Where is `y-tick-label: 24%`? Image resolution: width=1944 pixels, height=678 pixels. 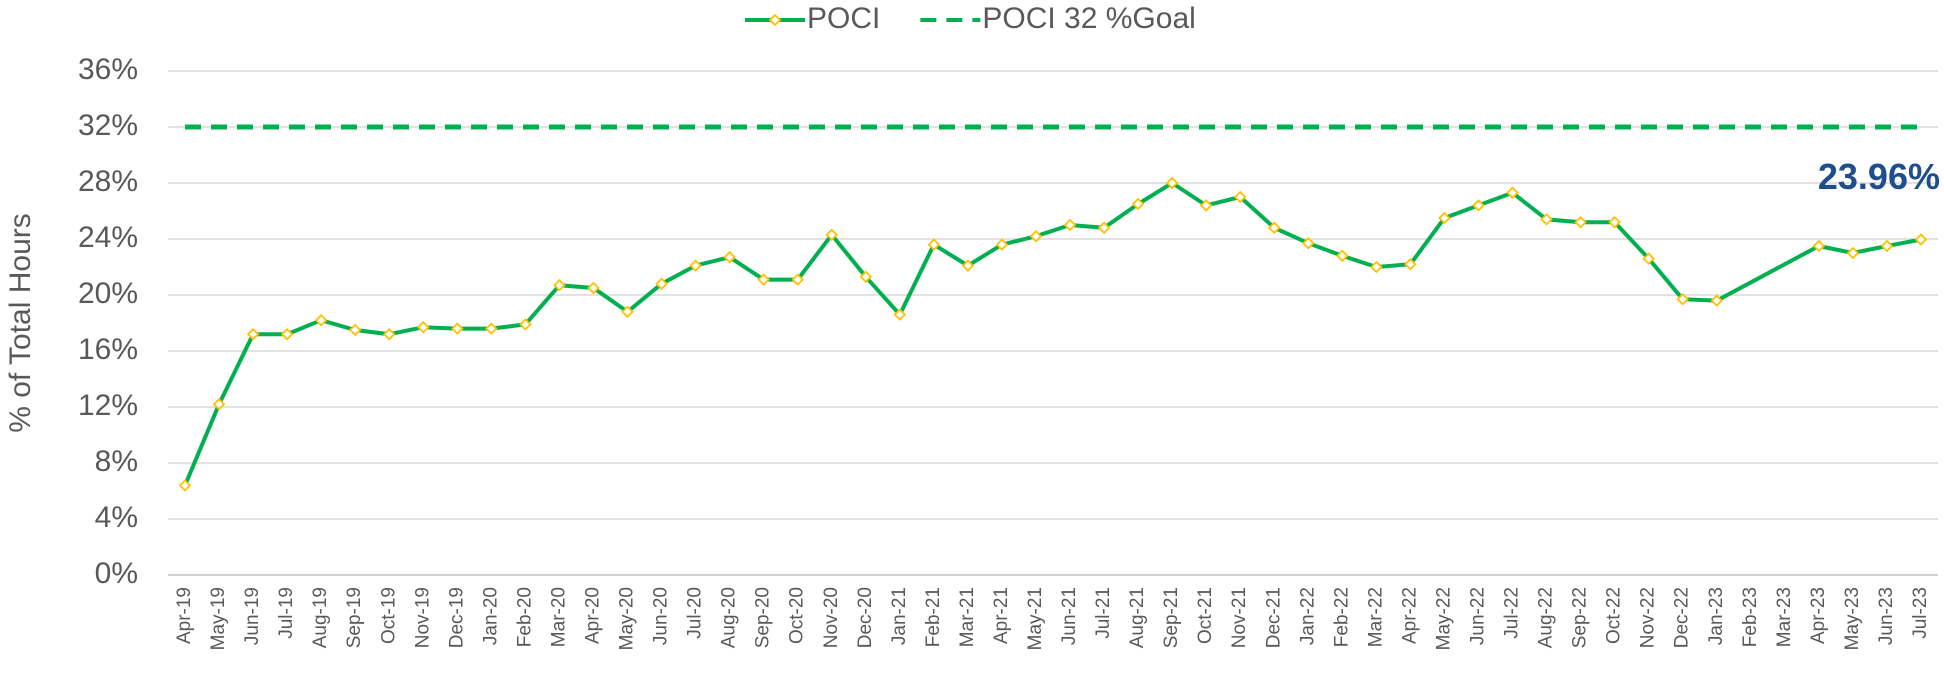
y-tick-label: 24% is located at coordinates (108, 237).